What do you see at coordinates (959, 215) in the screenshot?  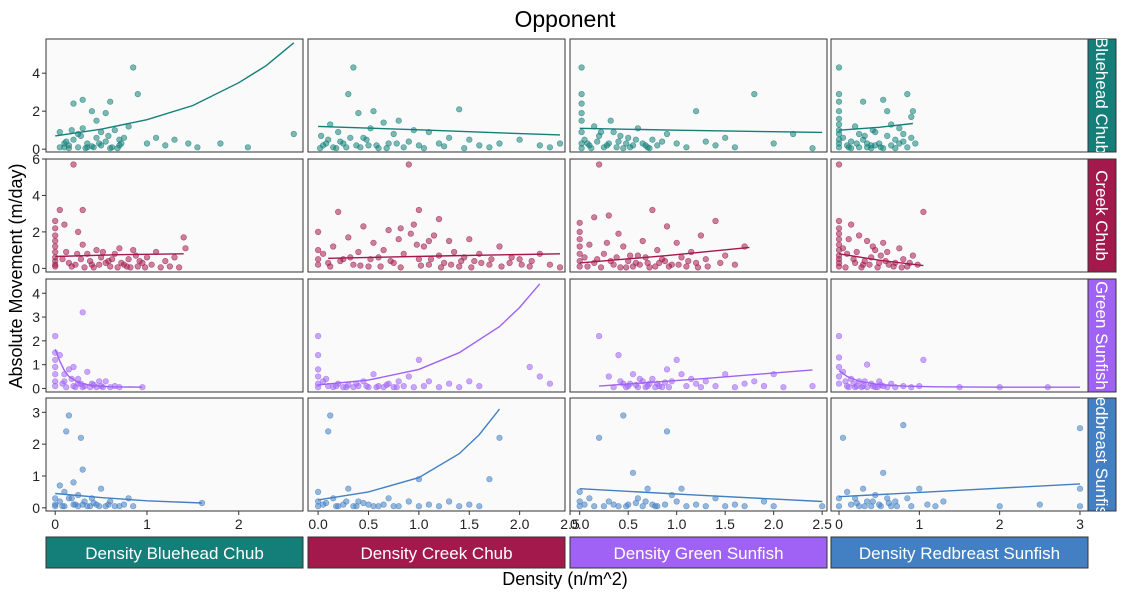 I see `panel-r2-c4` at bounding box center [959, 215].